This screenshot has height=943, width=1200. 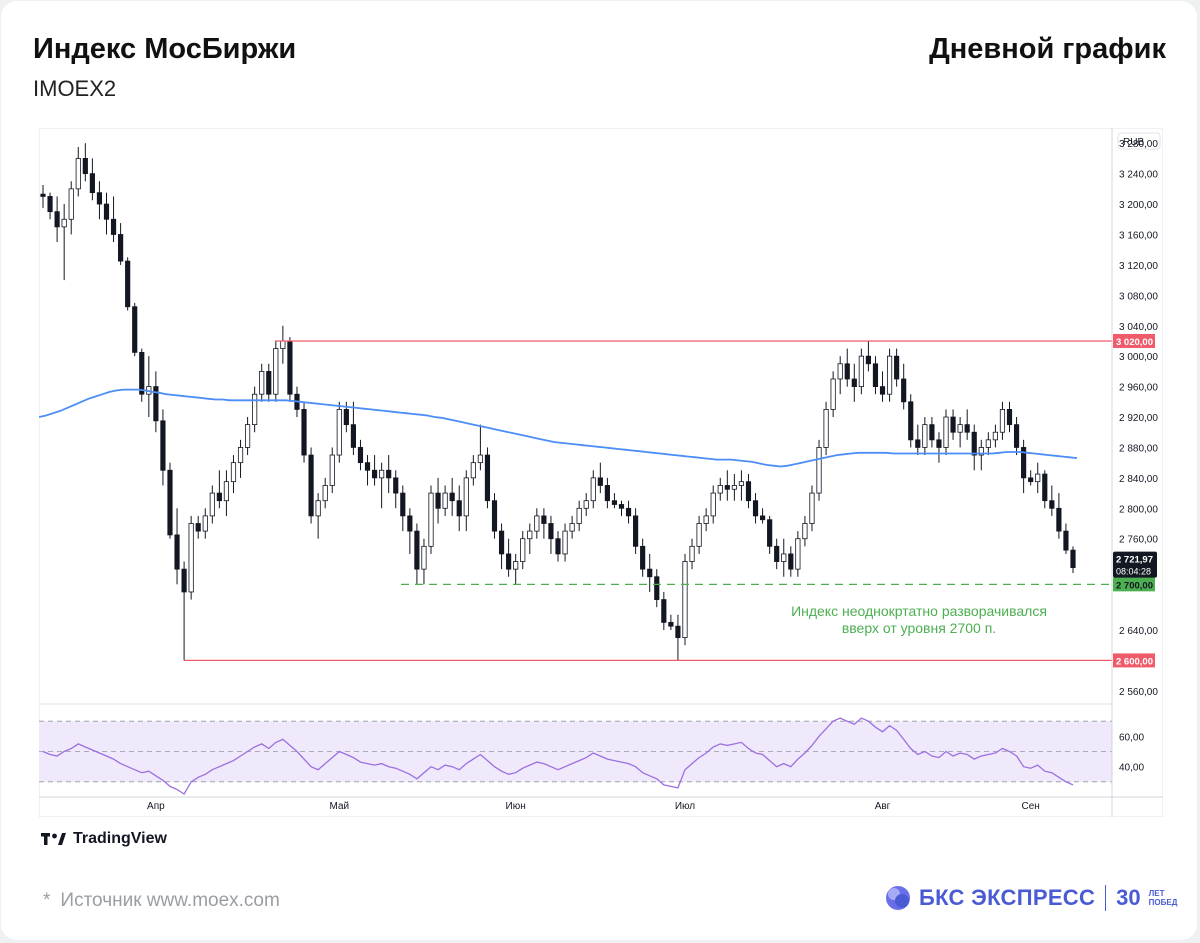 I want to click on anniversary-text: ЛЕТ ПОБЕД, so click(x=1163, y=898).